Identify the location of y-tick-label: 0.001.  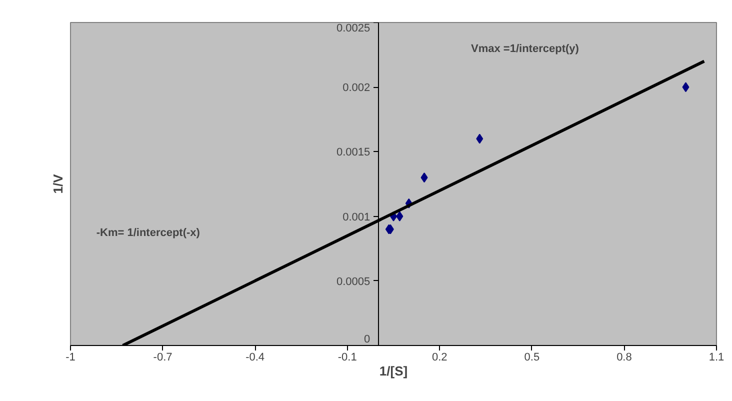
(356, 217).